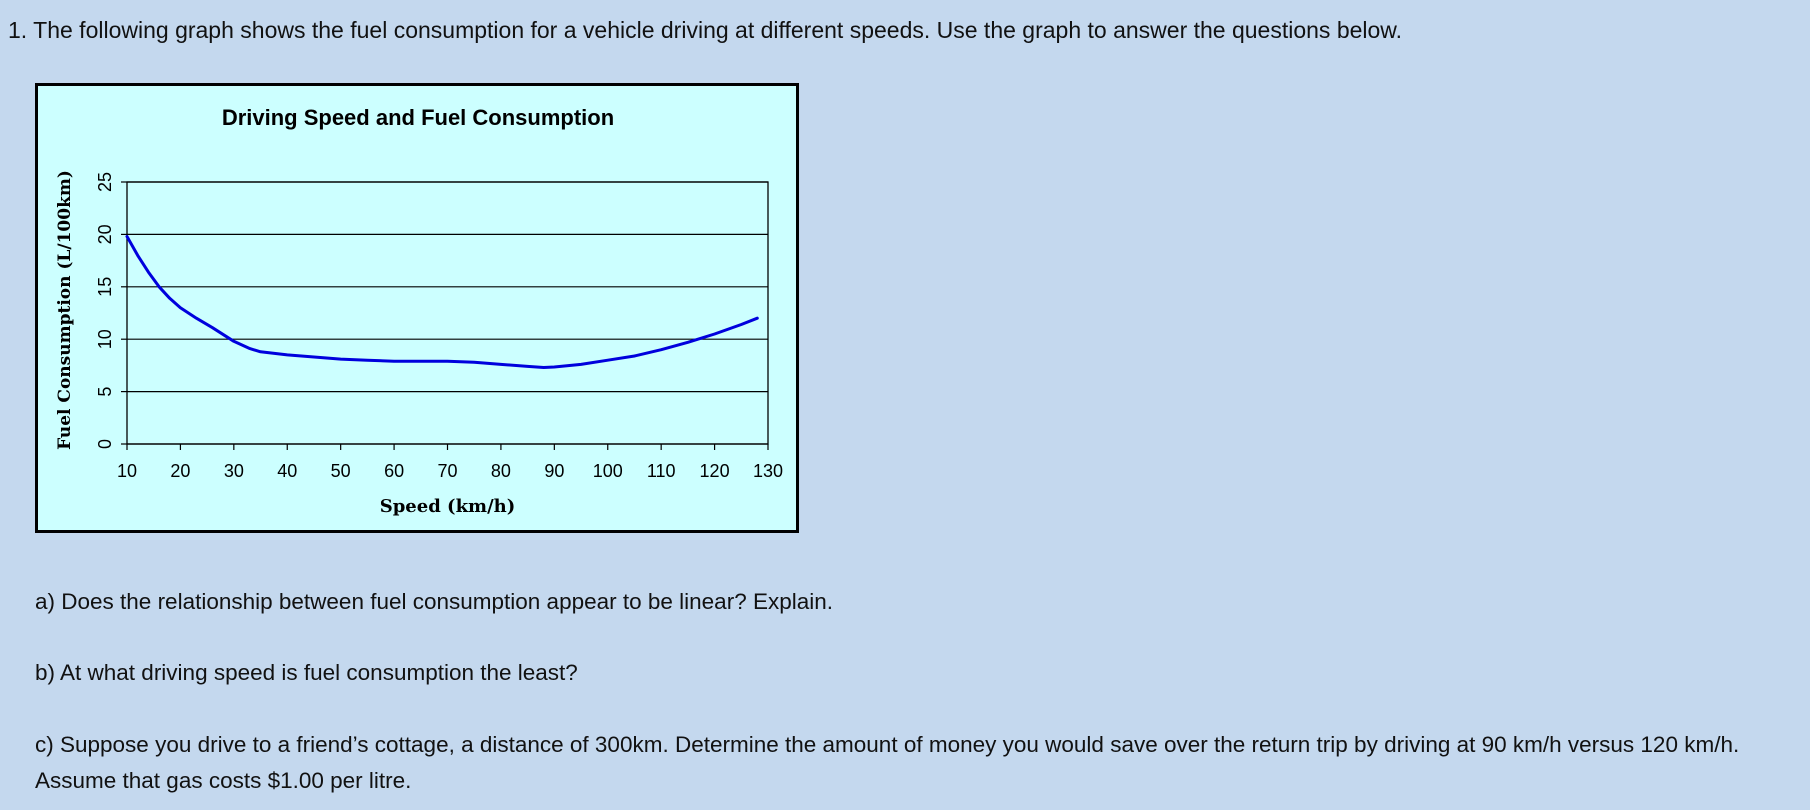  Describe the element at coordinates (661, 471) in the screenshot. I see `x-tick-label-110: 110` at that location.